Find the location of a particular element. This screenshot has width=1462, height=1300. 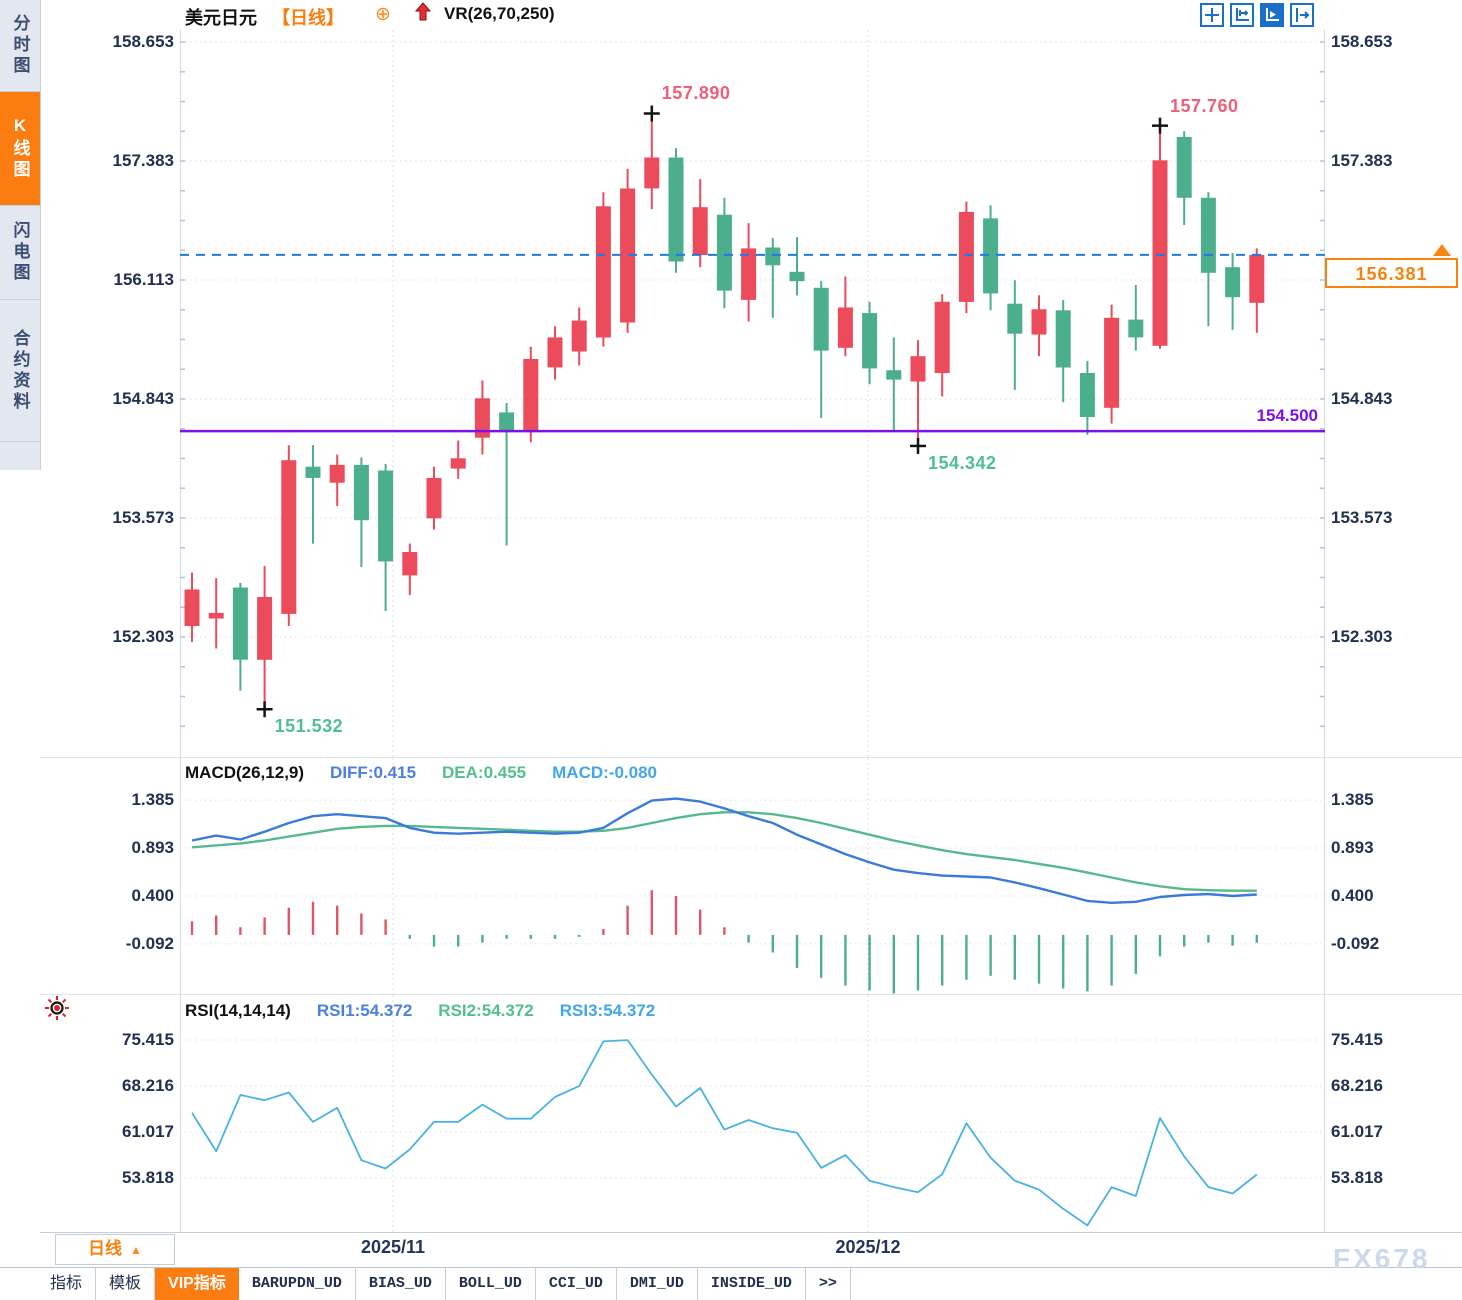

bottom-tab-1: 指标 is located at coordinates (67, 1284).